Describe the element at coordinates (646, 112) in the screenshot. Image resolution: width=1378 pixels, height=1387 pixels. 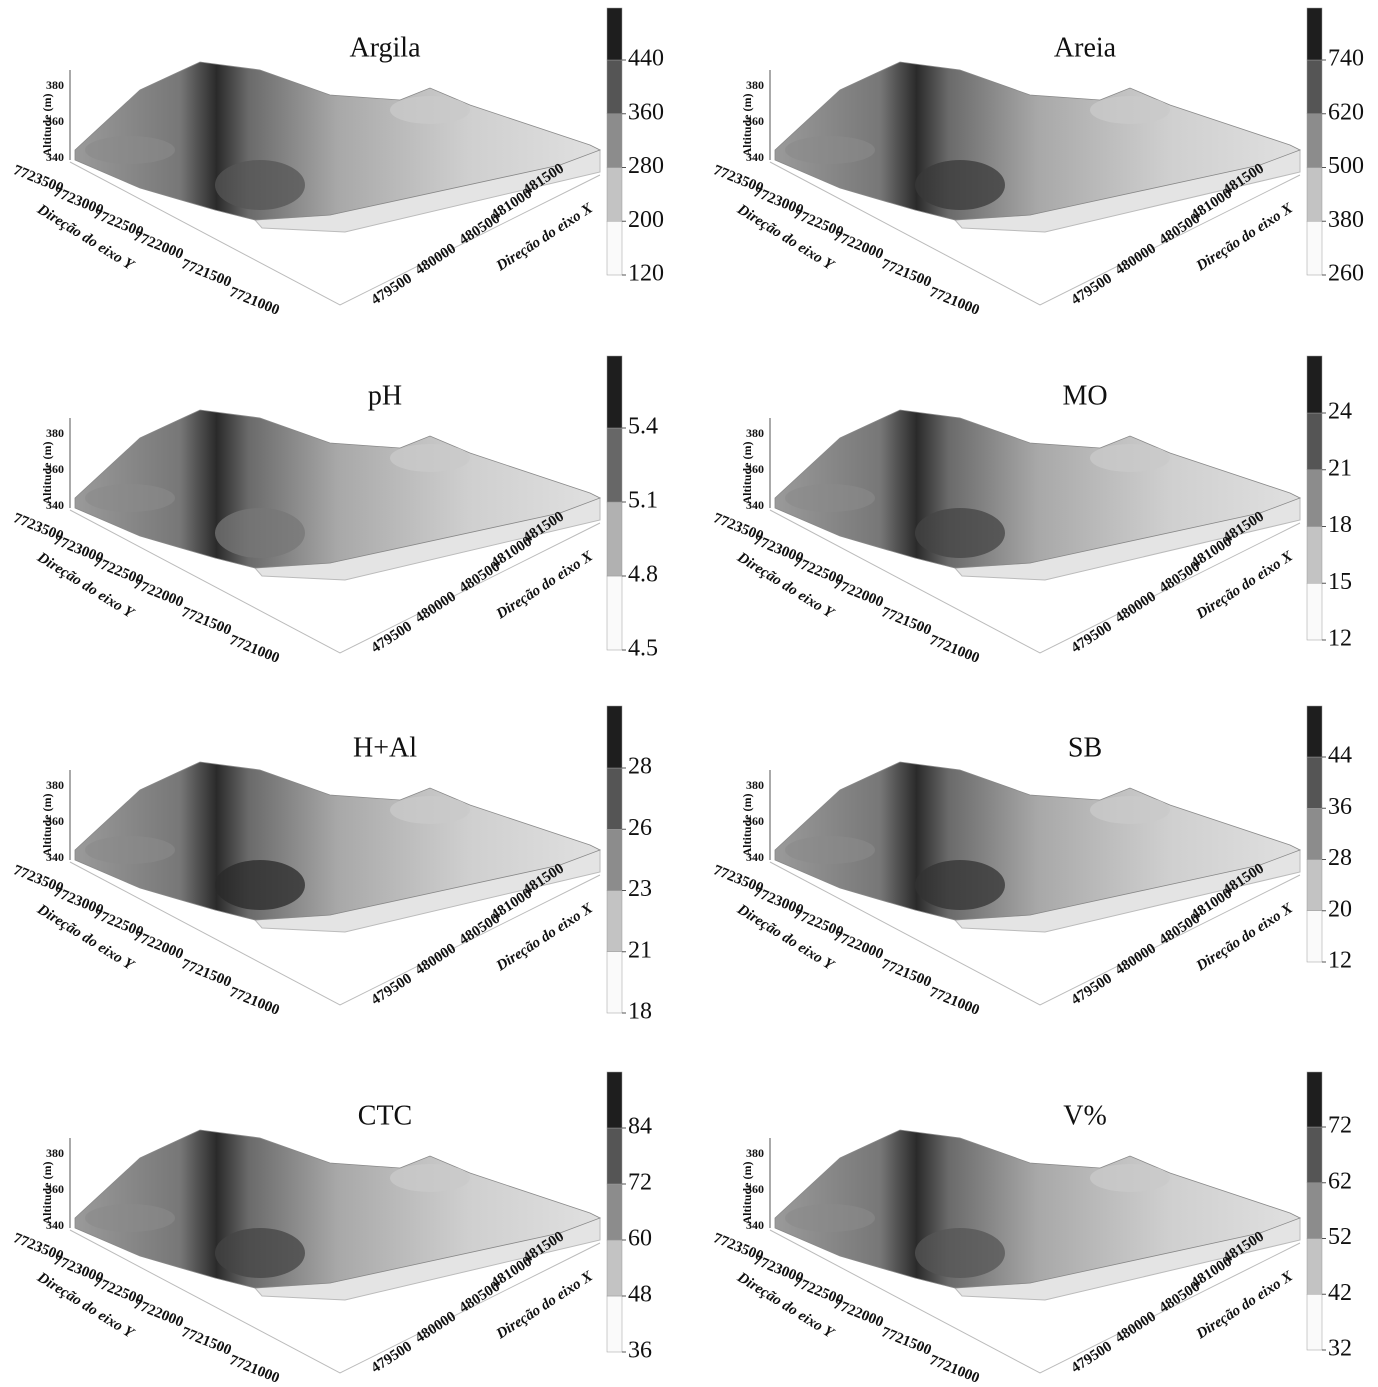
I see `colorbar-tick-label: 360` at that location.